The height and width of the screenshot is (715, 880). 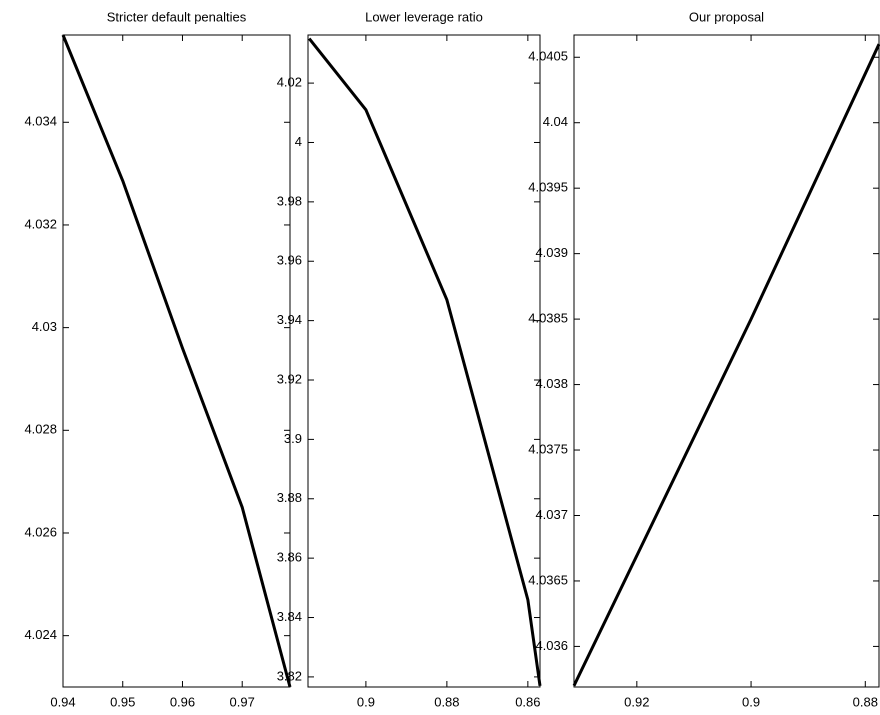 I want to click on y-tick-label: 4.0375, so click(x=548, y=448).